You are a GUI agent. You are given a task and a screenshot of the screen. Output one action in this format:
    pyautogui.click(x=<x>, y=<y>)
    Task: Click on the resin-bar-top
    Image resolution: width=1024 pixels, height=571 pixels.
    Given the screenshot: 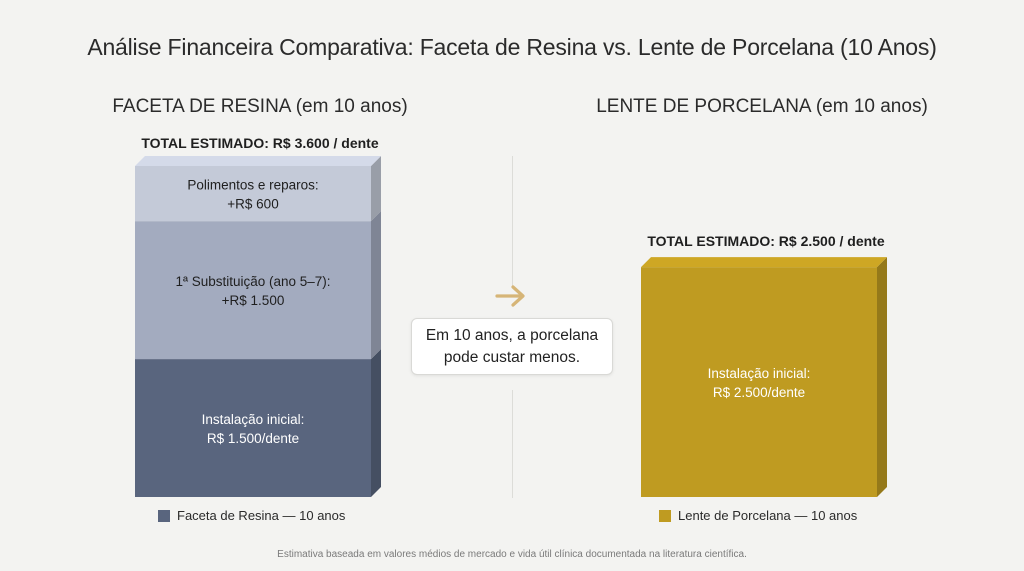 What is the action you would take?
    pyautogui.click(x=258, y=161)
    